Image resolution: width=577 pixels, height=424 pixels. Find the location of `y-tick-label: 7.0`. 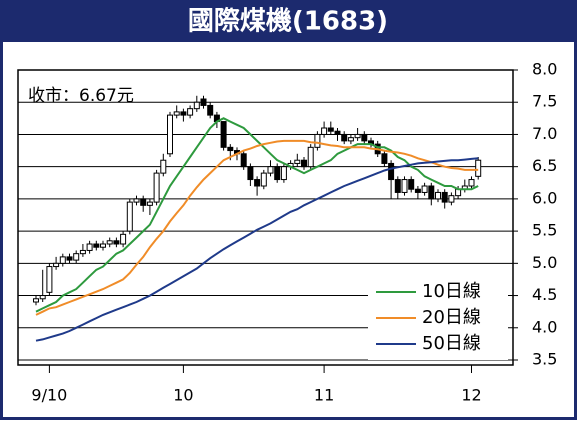

y-tick-label: 7.0 is located at coordinates (544, 133).